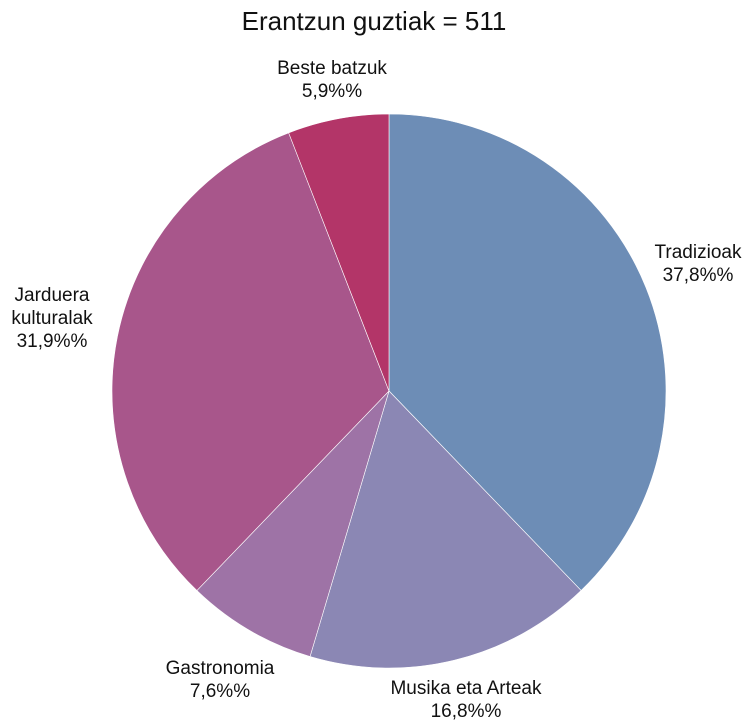 This screenshot has height=722, width=748. I want to click on slice-label-gastronomia: Gastronomia 7,6%%, so click(220, 680).